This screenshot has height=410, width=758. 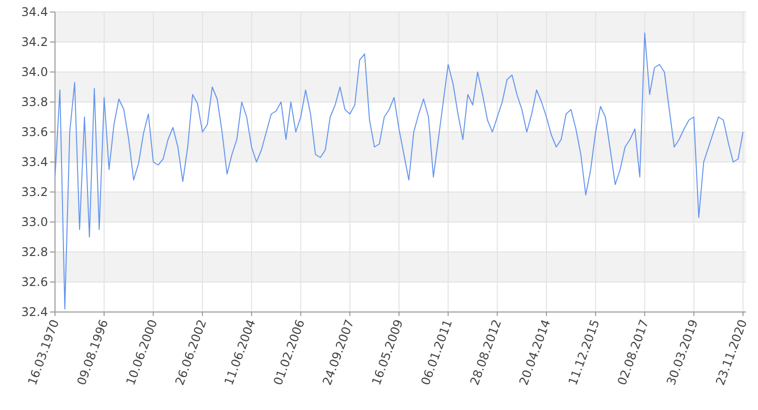 I want to click on y-tick-label: 33.4, so click(x=34, y=162).